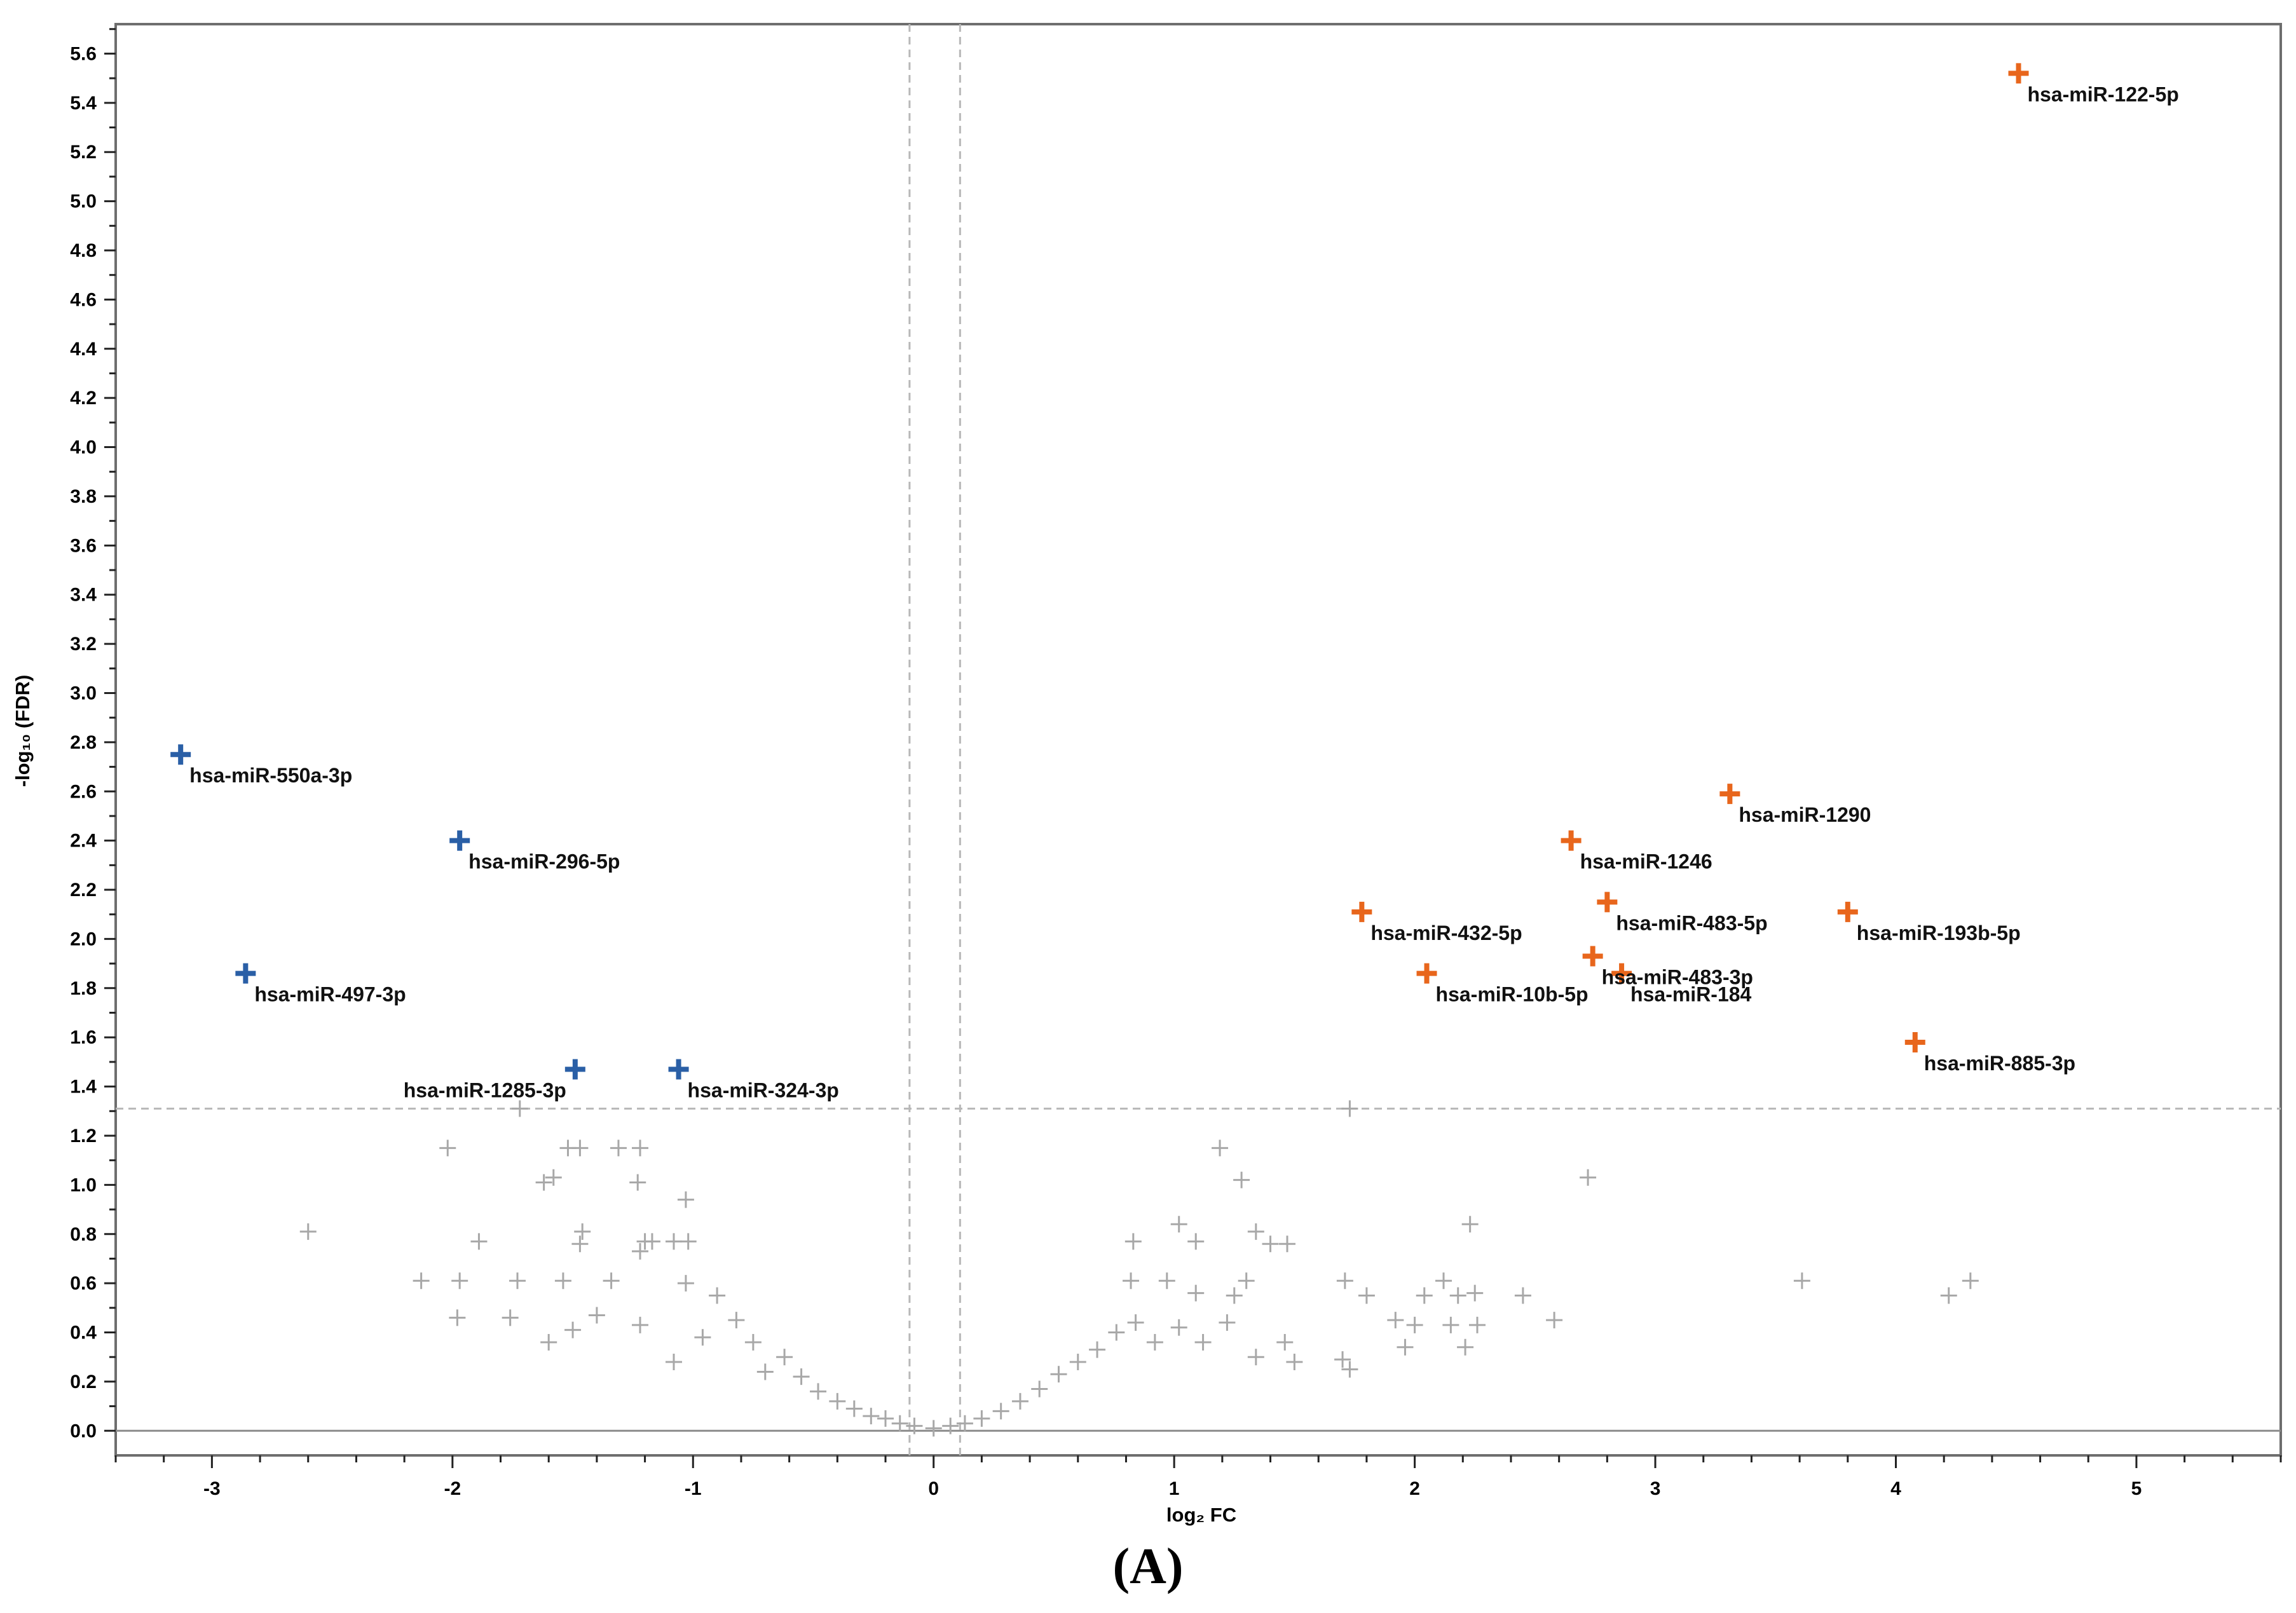 This screenshot has height=1613, width=2296. What do you see at coordinates (1646, 861) in the screenshot?
I see `point-label: hsa-miR-1246` at bounding box center [1646, 861].